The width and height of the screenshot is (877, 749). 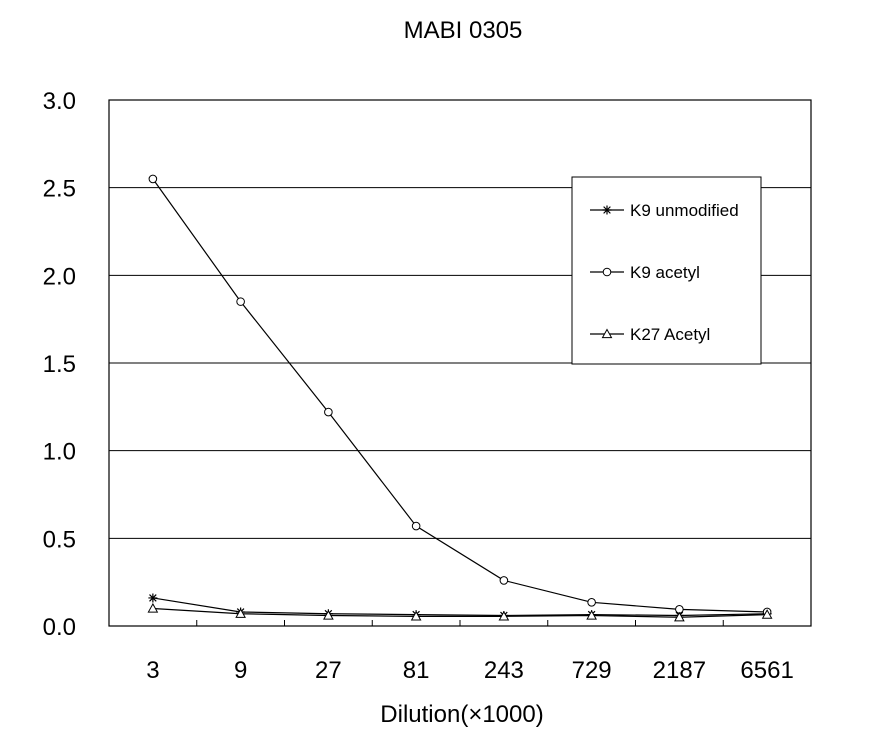 What do you see at coordinates (592, 670) in the screenshot?
I see `x-tick-label: 729` at bounding box center [592, 670].